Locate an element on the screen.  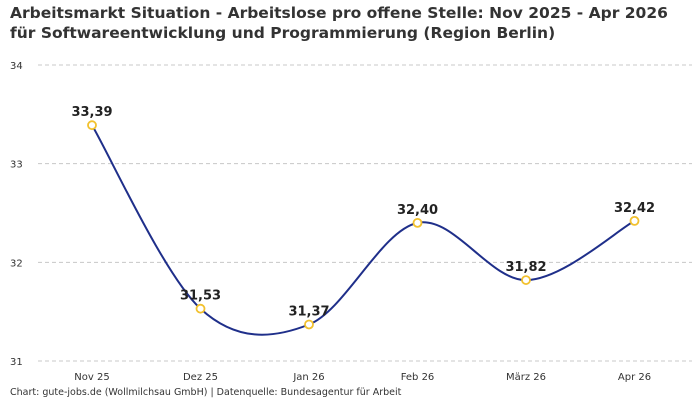
y-tick-label-33: 33 is located at coordinates (16, 165).